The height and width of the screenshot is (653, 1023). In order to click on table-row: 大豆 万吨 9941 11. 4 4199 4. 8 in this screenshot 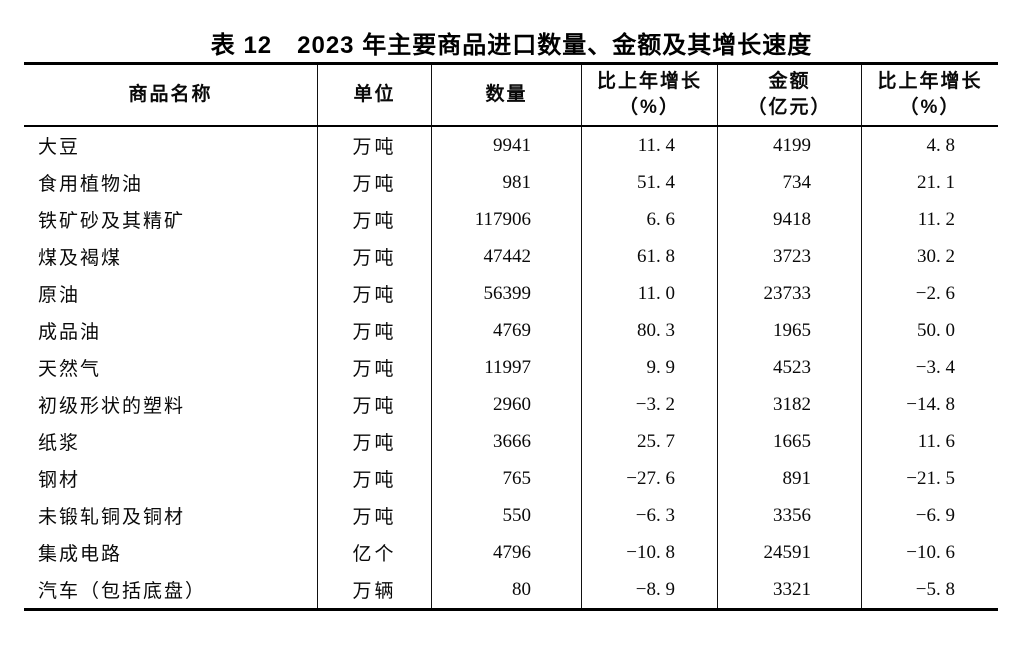, I will do `click(511, 145)`.